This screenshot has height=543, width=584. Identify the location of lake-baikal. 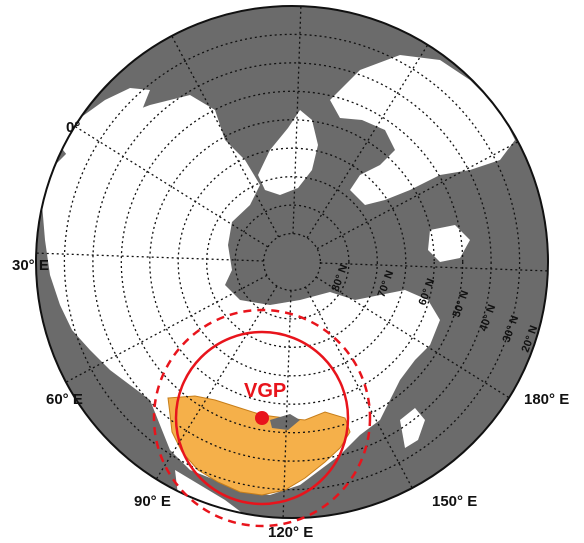
(285, 422).